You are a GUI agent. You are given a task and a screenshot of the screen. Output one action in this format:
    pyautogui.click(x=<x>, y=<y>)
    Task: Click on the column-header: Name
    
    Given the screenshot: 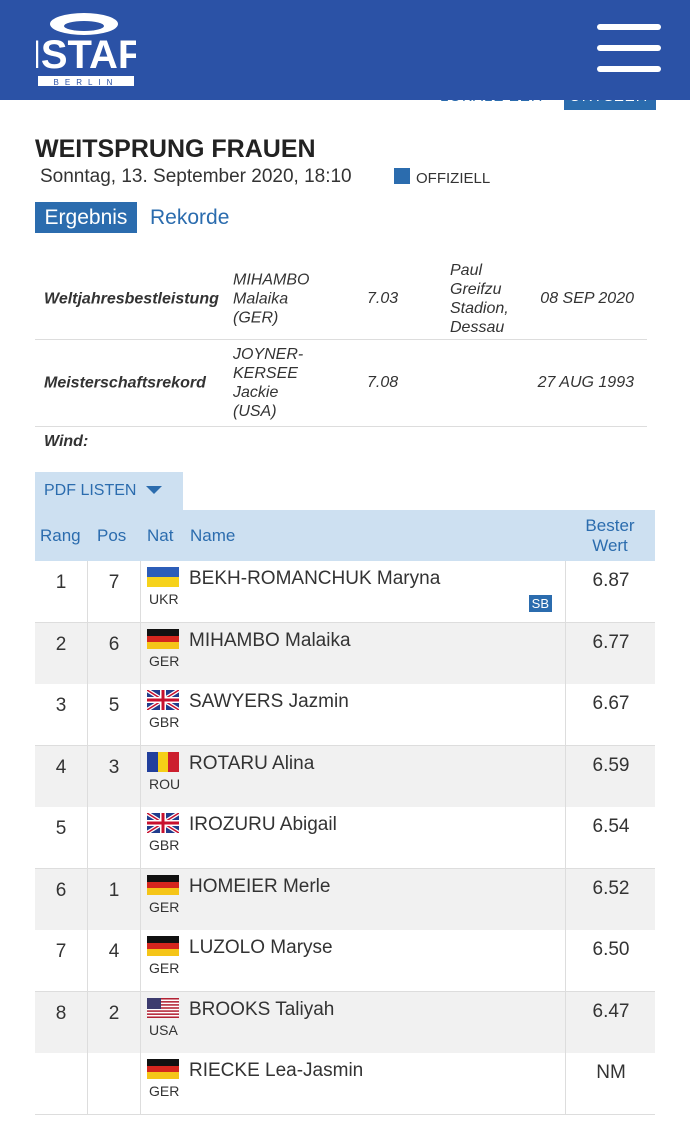 What is the action you would take?
    pyautogui.click(x=213, y=535)
    